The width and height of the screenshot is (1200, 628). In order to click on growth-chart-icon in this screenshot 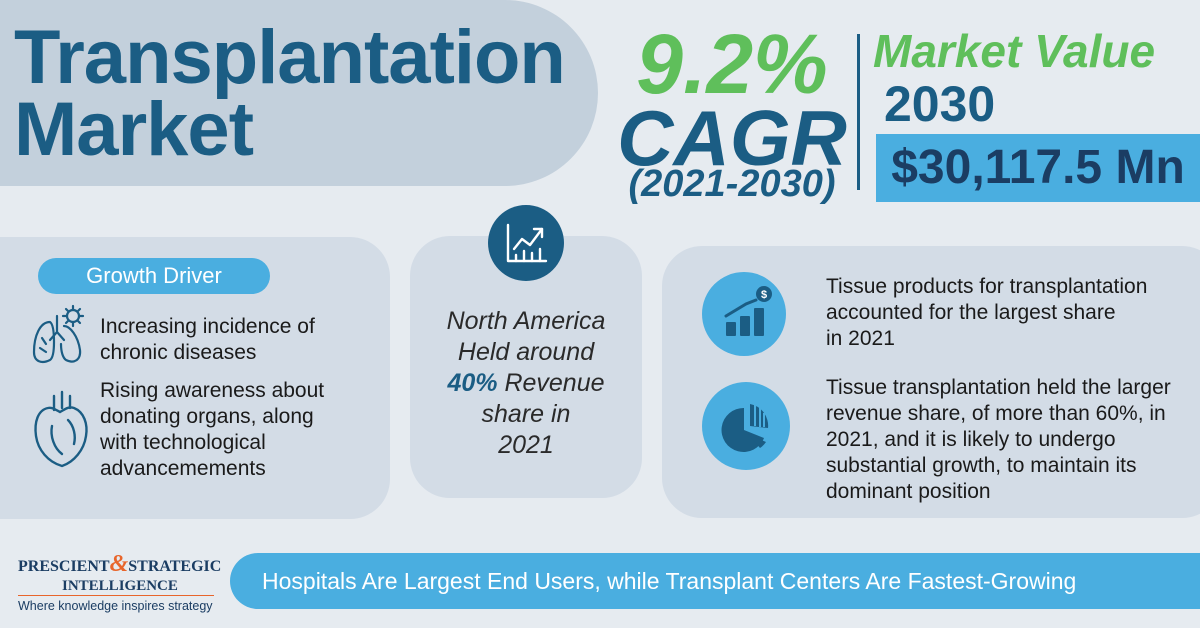, I will do `click(526, 243)`.